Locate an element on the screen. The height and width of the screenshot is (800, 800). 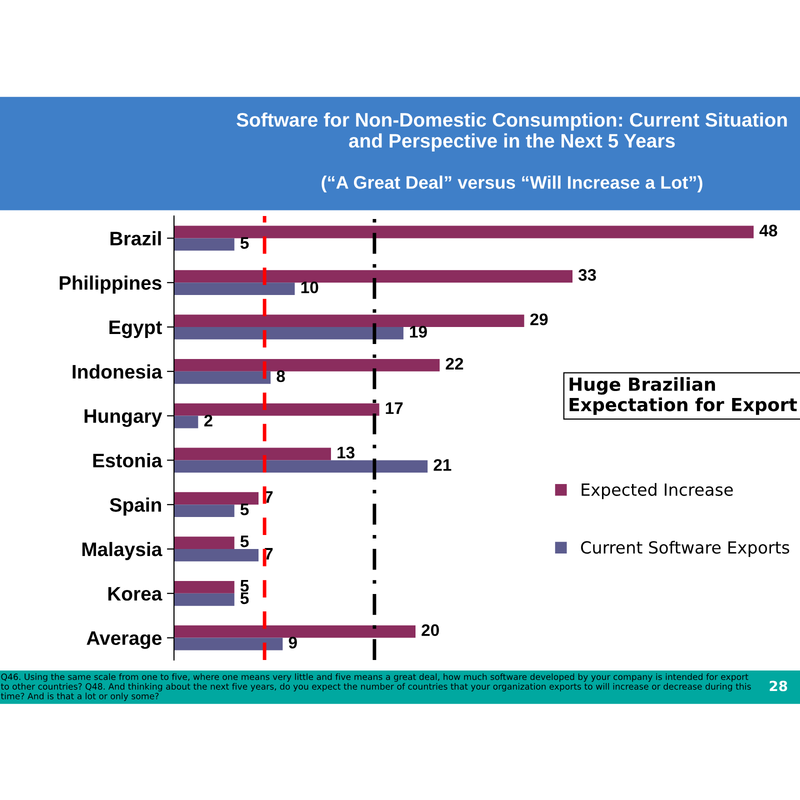
data-label: 17 is located at coordinates (394, 408).